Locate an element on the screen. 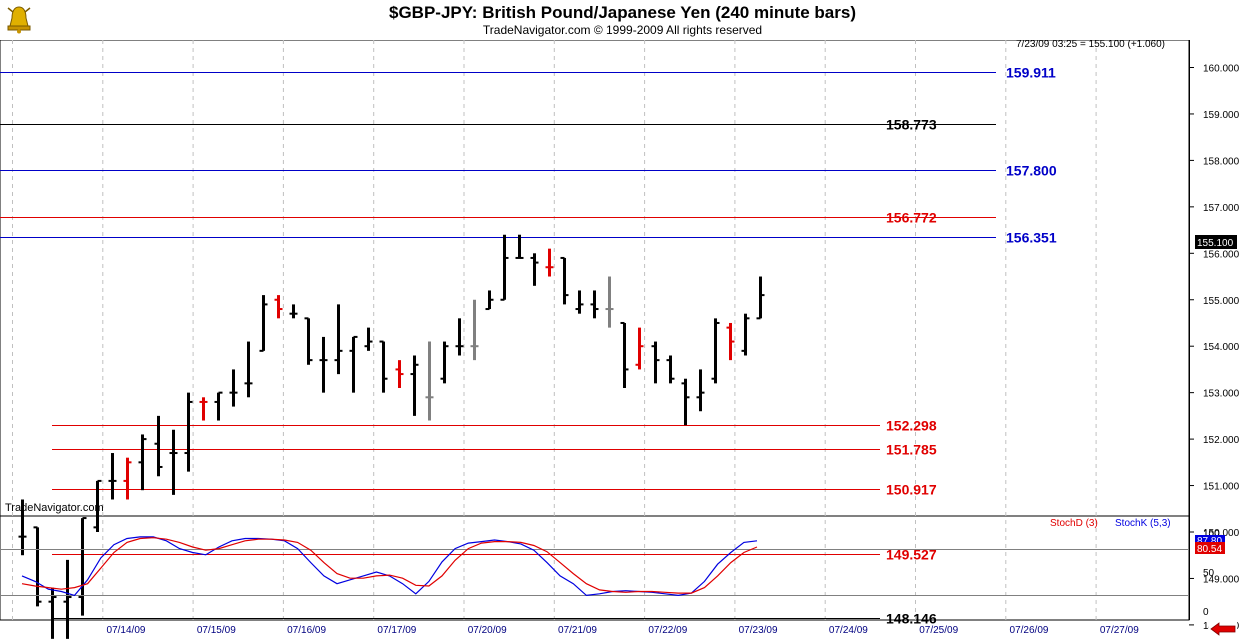 Image resolution: width=1245 pixels, height=640 pixels. stochk-value: 87.80 is located at coordinates (1209, 541).